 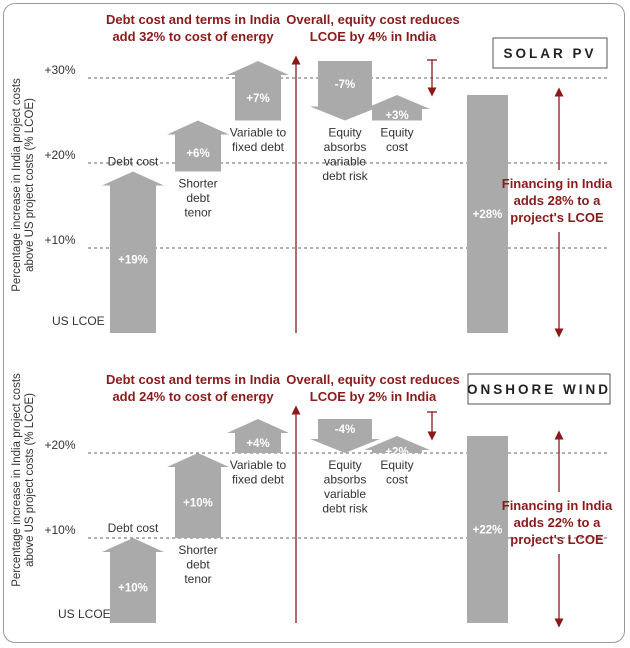 I want to click on panel-2-step-name-3-line-2: fixed debt, so click(x=258, y=480).